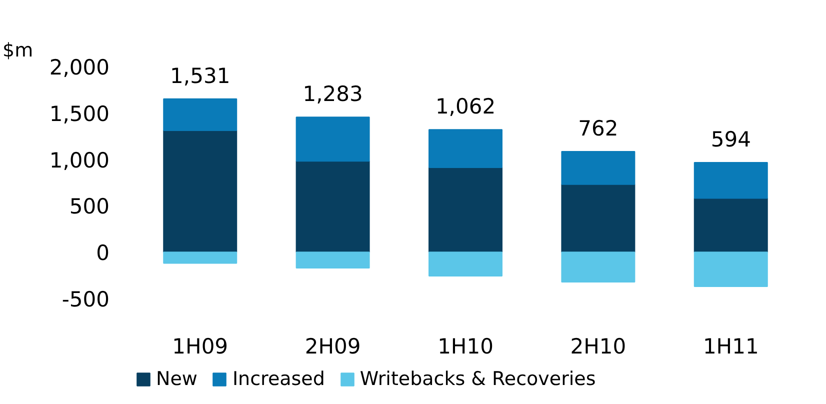 The width and height of the screenshot is (826, 404). Describe the element at coordinates (278, 379) in the screenshot. I see `legend-label: Increased` at that location.